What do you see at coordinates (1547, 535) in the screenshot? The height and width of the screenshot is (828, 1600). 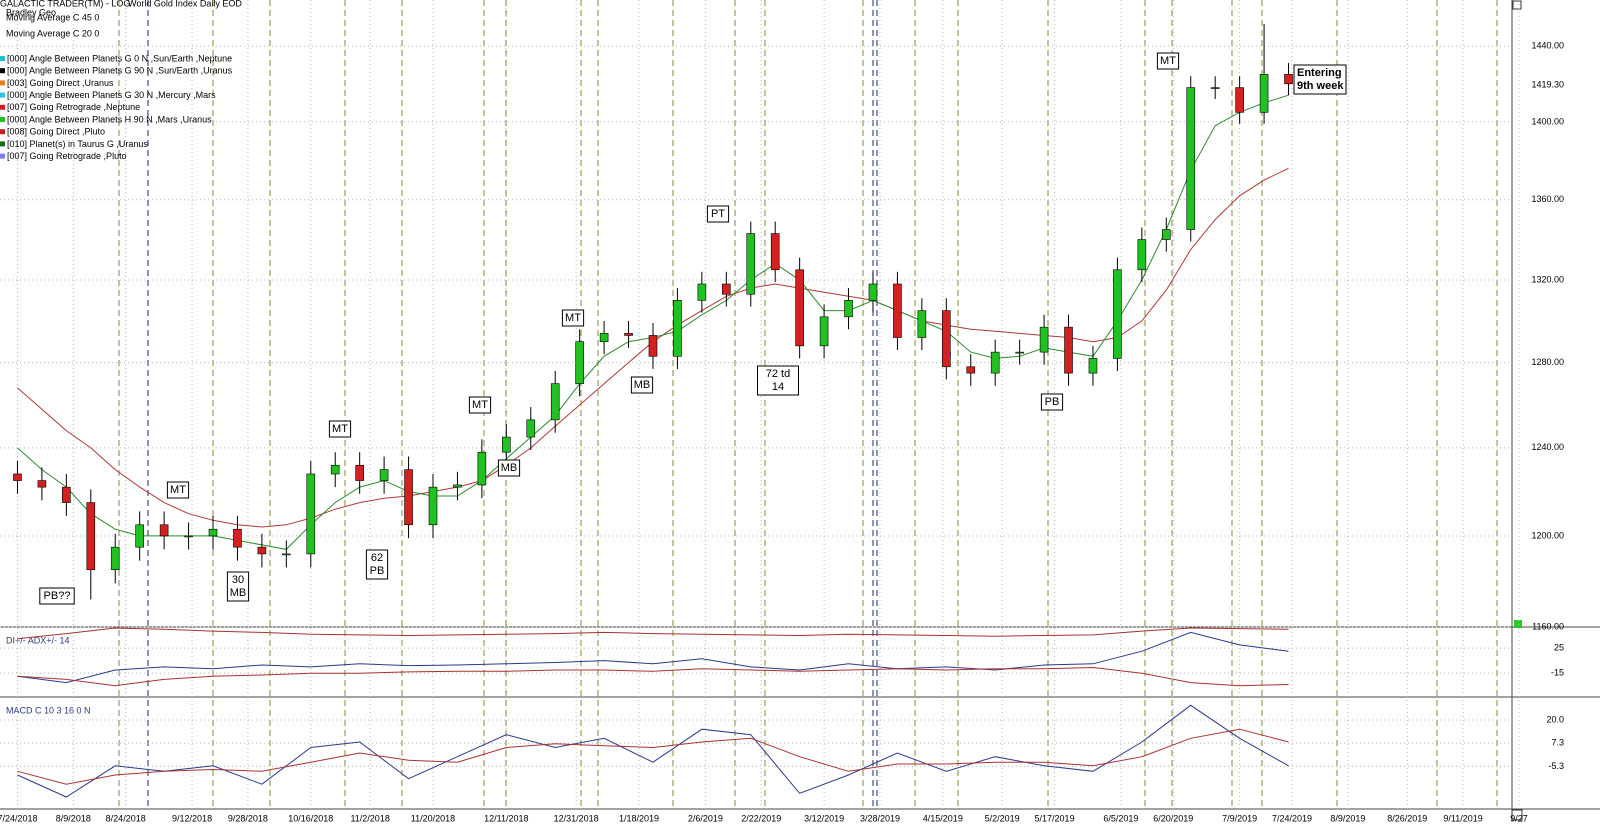 I see `y-tick-label: 1200.00` at bounding box center [1547, 535].